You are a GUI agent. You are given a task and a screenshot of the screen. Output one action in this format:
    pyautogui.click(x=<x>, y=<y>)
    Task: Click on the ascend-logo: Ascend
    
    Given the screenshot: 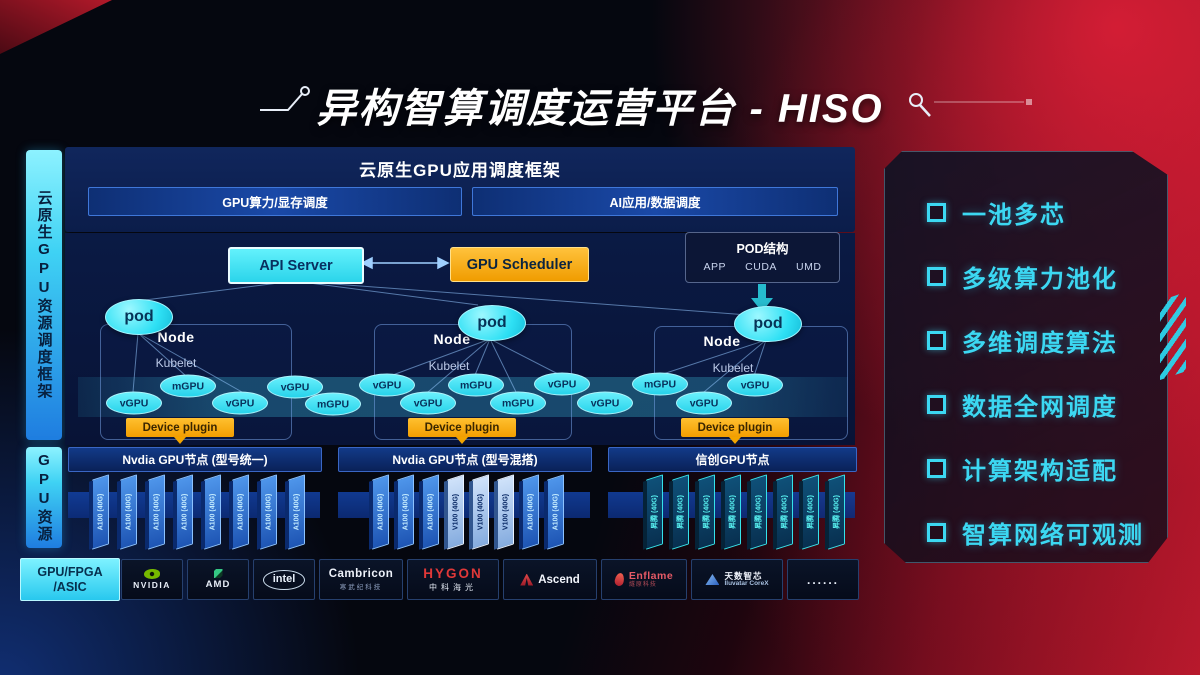 What is the action you would take?
    pyautogui.click(x=550, y=579)
    